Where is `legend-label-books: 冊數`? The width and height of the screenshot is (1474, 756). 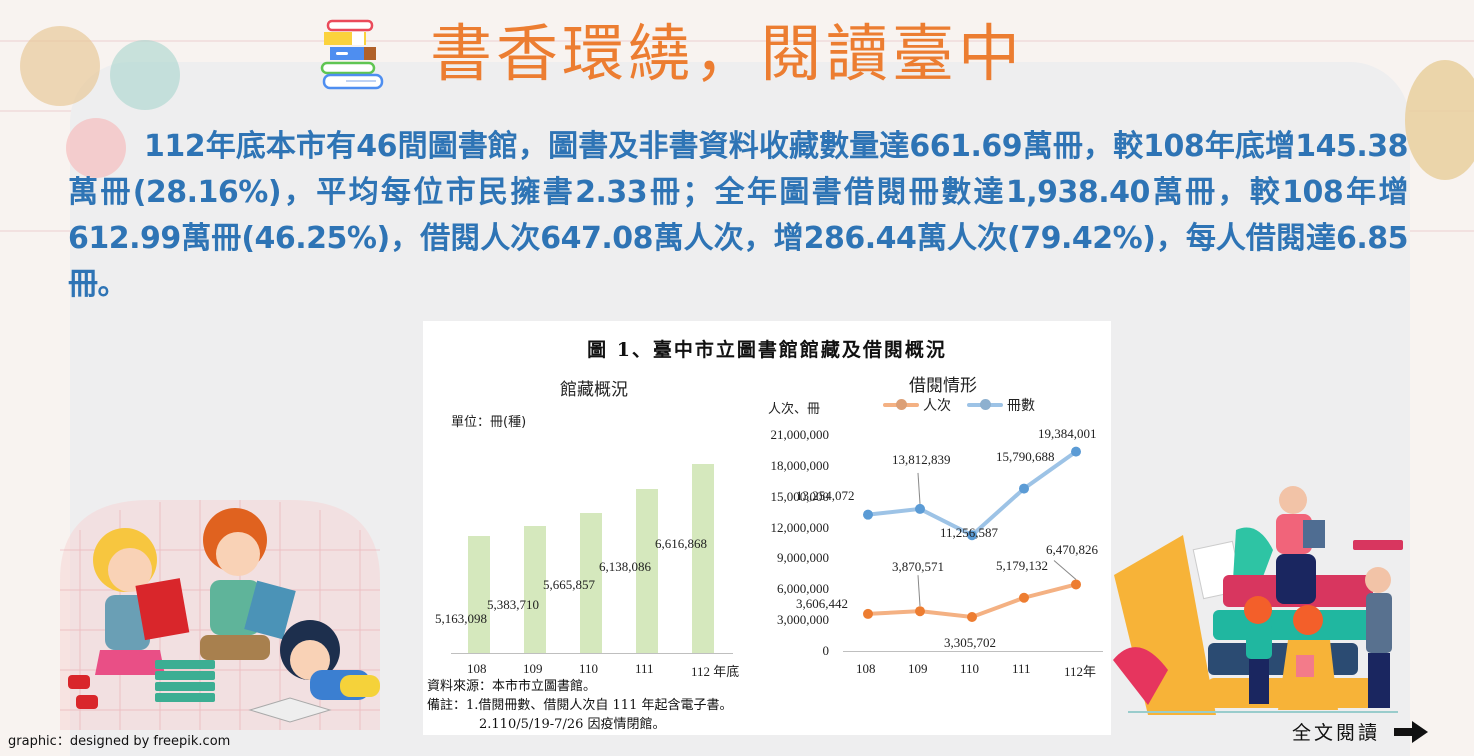
legend-label-books: 冊數 is located at coordinates (1021, 406).